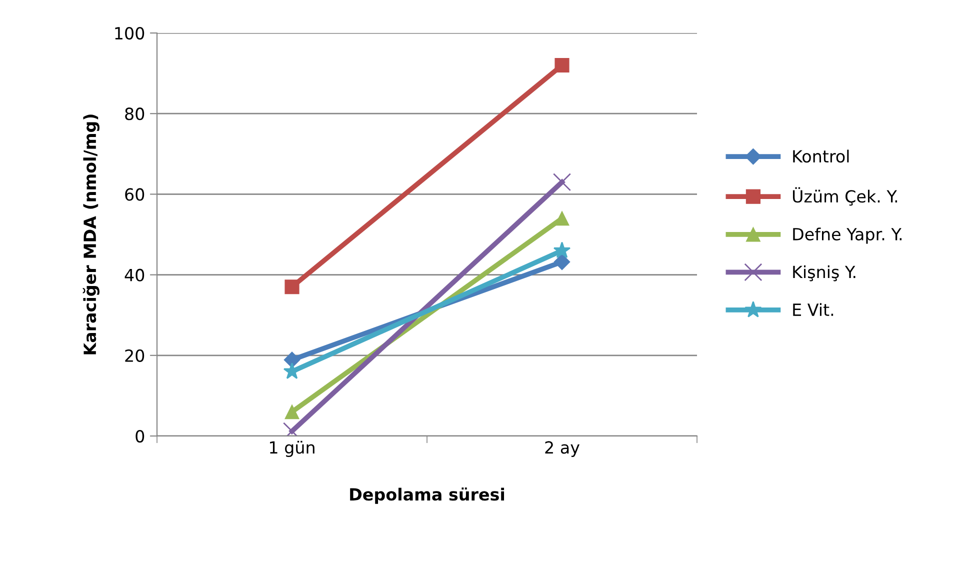  Describe the element at coordinates (91, 234) in the screenshot. I see `y-axis-title: Karaciğer MDA (nmol/mg)` at that location.